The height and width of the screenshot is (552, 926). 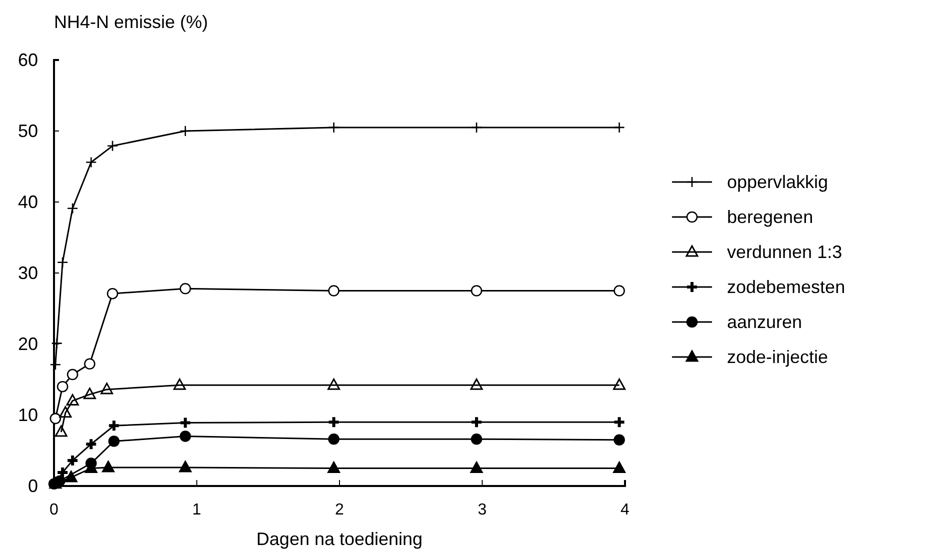 What do you see at coordinates (777, 182) in the screenshot?
I see `legend-label: oppervlakkig` at bounding box center [777, 182].